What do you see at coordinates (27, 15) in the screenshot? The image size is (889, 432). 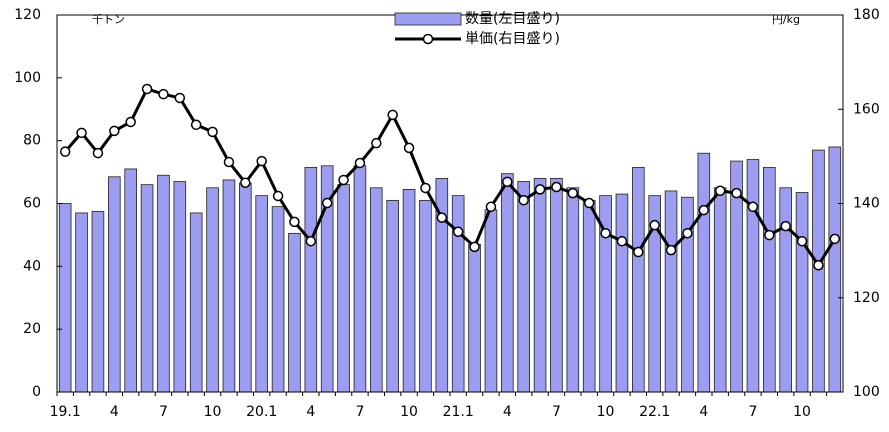 I see `y-tick-label: 120` at bounding box center [27, 15].